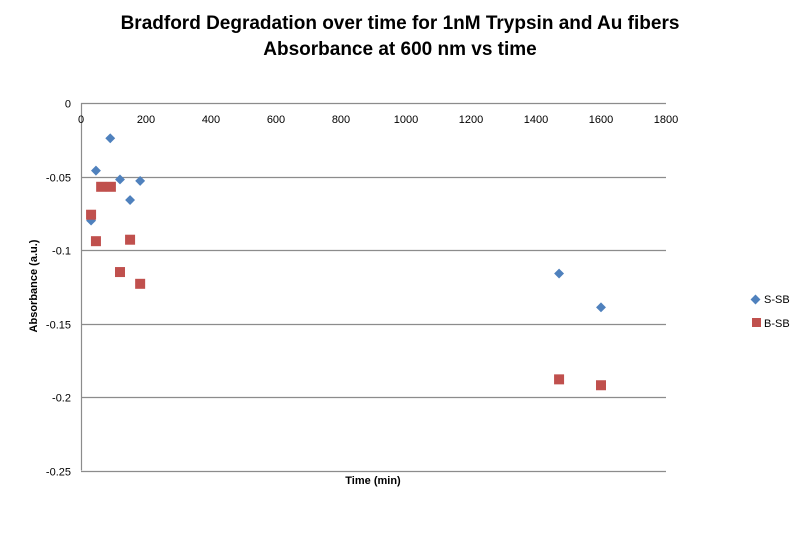 The height and width of the screenshot is (536, 800). What do you see at coordinates (81, 120) in the screenshot?
I see `x-tick-label: 0` at bounding box center [81, 120].